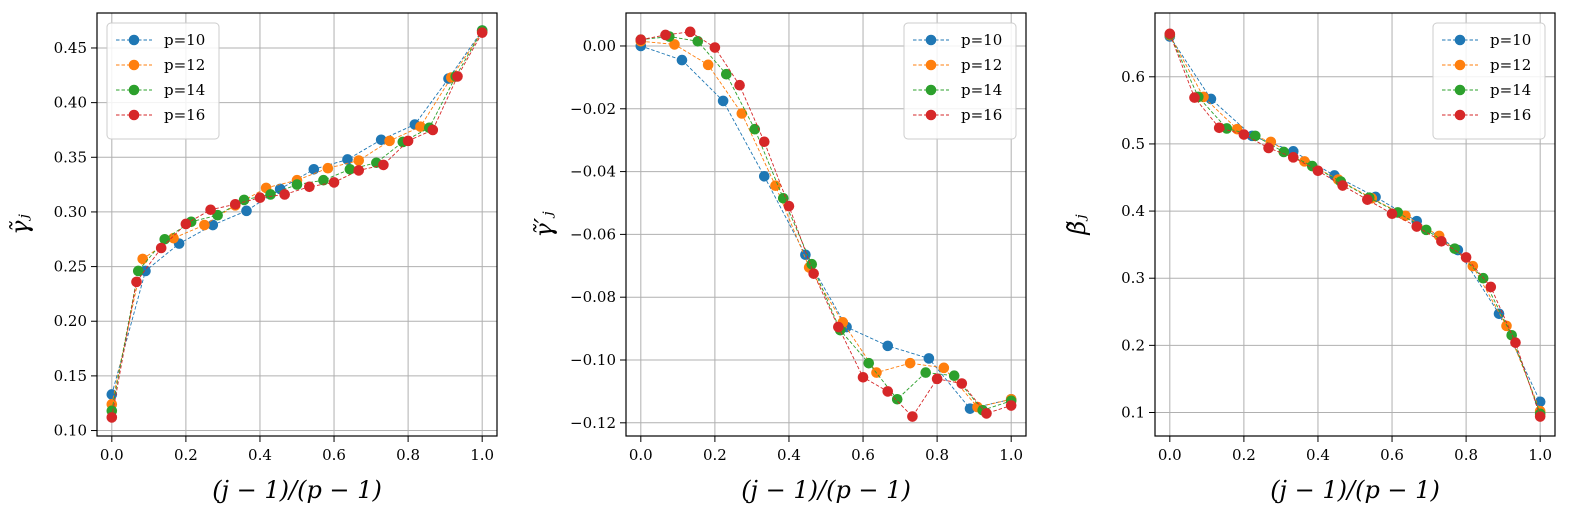  What do you see at coordinates (1133, 144) in the screenshot?
I see `y-tick-label: 0.5` at bounding box center [1133, 144].